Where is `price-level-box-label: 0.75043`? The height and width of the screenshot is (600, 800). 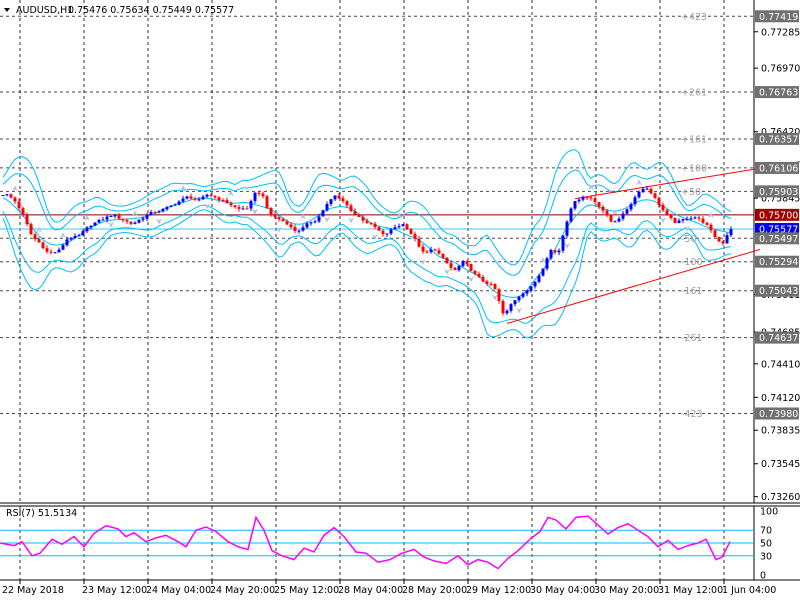 price-level-box-label: 0.75043 is located at coordinates (778, 291).